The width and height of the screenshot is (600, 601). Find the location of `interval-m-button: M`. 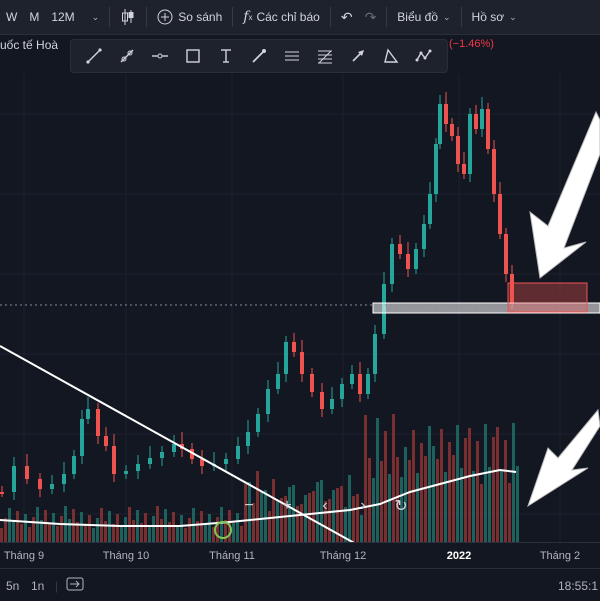

interval-m-button: M is located at coordinates (34, 17).